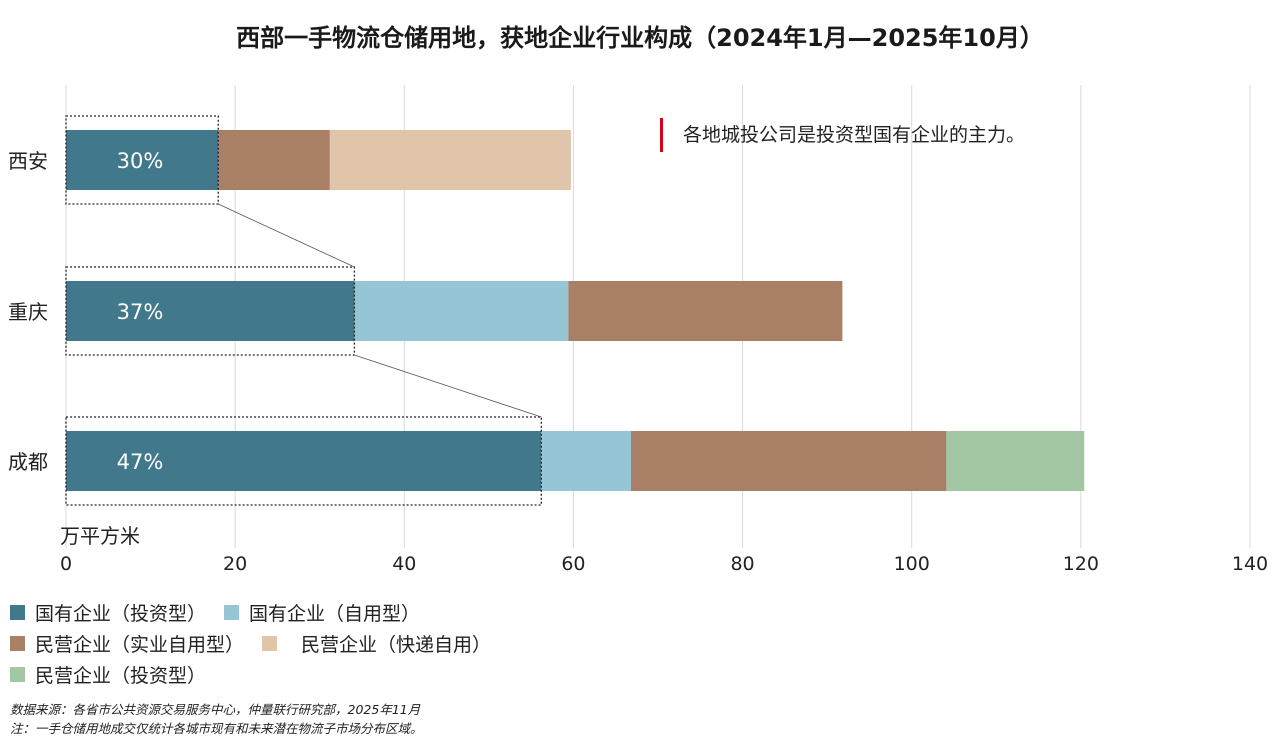 Image resolution: width=1280 pixels, height=755 pixels. I want to click on legend-label: 民营企业（投资型）, so click(121, 676).